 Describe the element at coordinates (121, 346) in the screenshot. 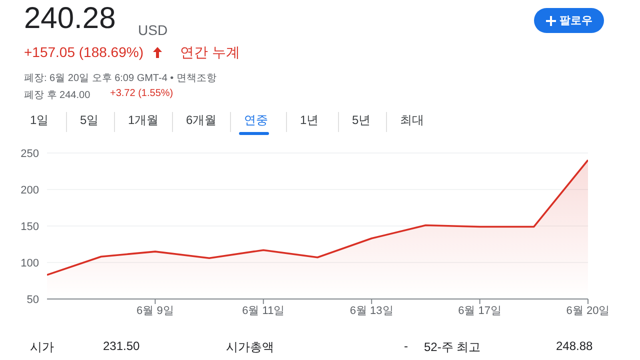

I see `text: 231.50` at that location.